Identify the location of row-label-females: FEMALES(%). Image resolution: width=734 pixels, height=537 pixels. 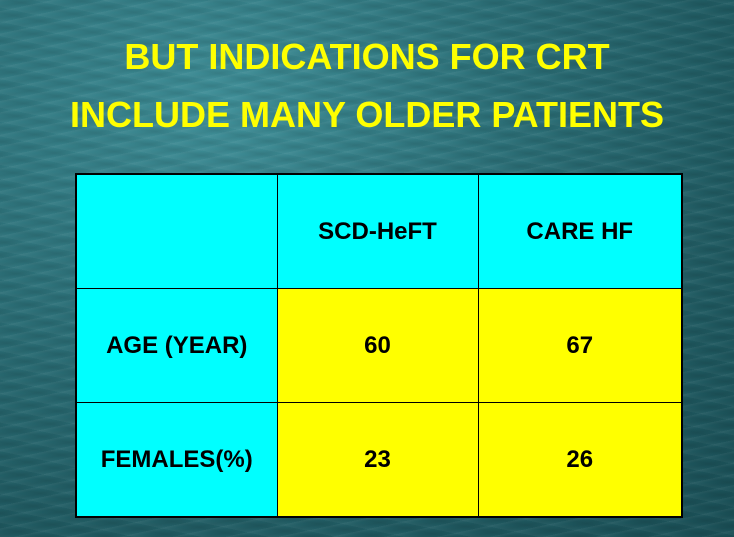
(176, 460).